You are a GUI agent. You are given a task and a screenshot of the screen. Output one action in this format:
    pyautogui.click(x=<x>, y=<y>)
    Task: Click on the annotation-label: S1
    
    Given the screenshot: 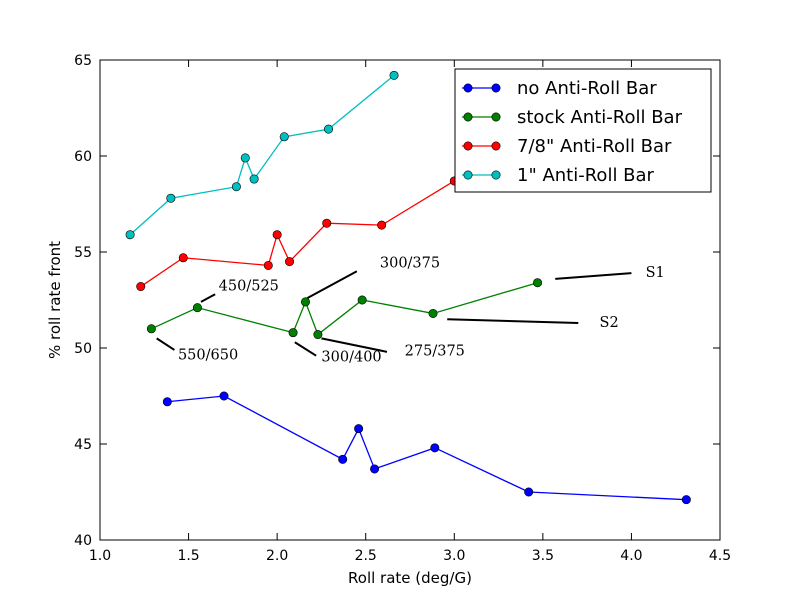 What is the action you would take?
    pyautogui.click(x=655, y=273)
    